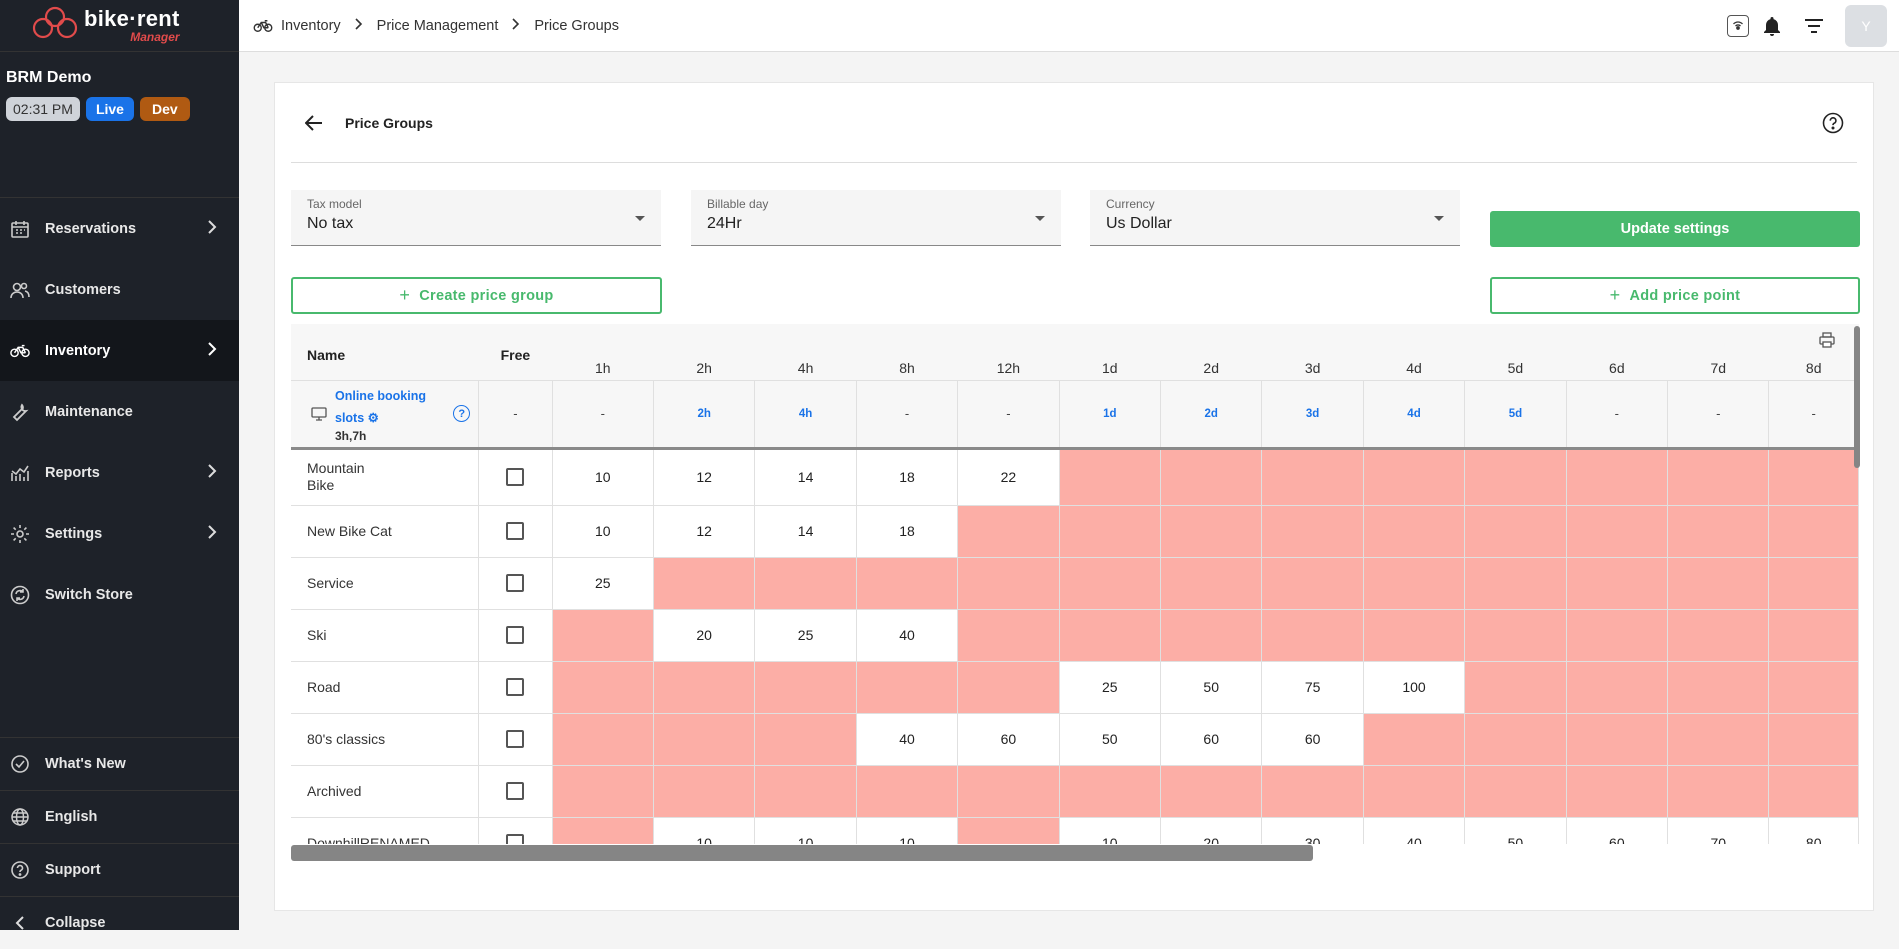  What do you see at coordinates (119, 228) in the screenshot?
I see `sidebar-item-reservations: Reservations` at bounding box center [119, 228].